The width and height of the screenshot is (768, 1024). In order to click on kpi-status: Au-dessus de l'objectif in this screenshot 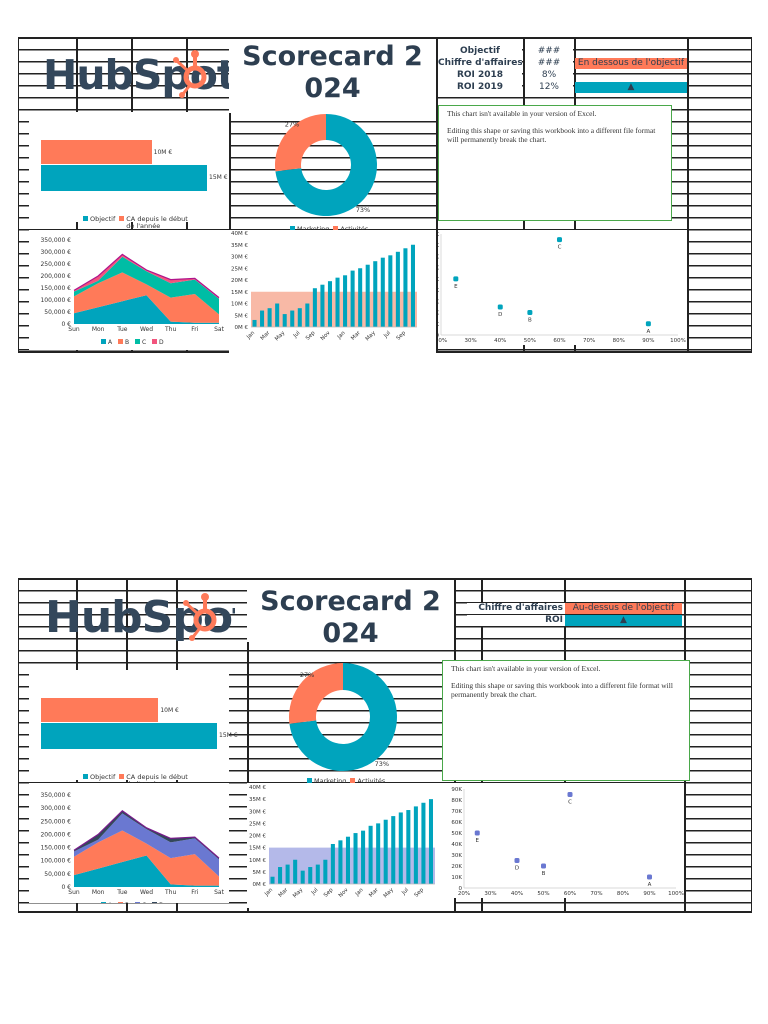, I will do `click(623, 608)`.